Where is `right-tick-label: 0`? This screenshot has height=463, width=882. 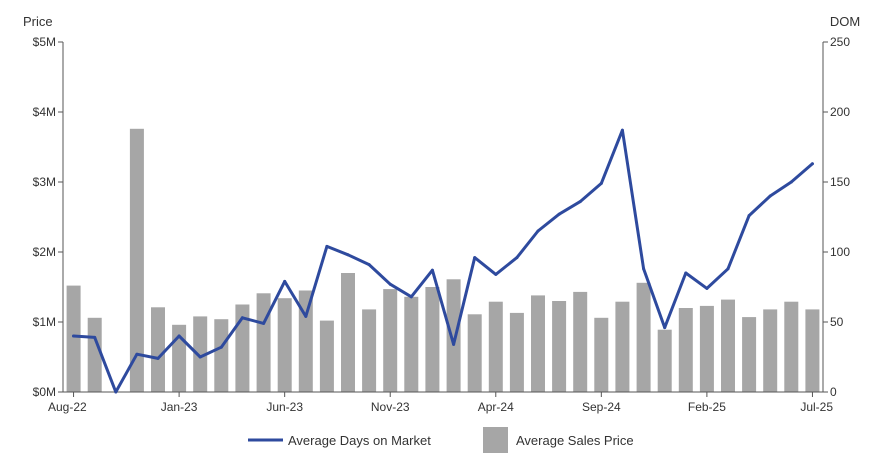
right-tick-label: 0 is located at coordinates (833, 392).